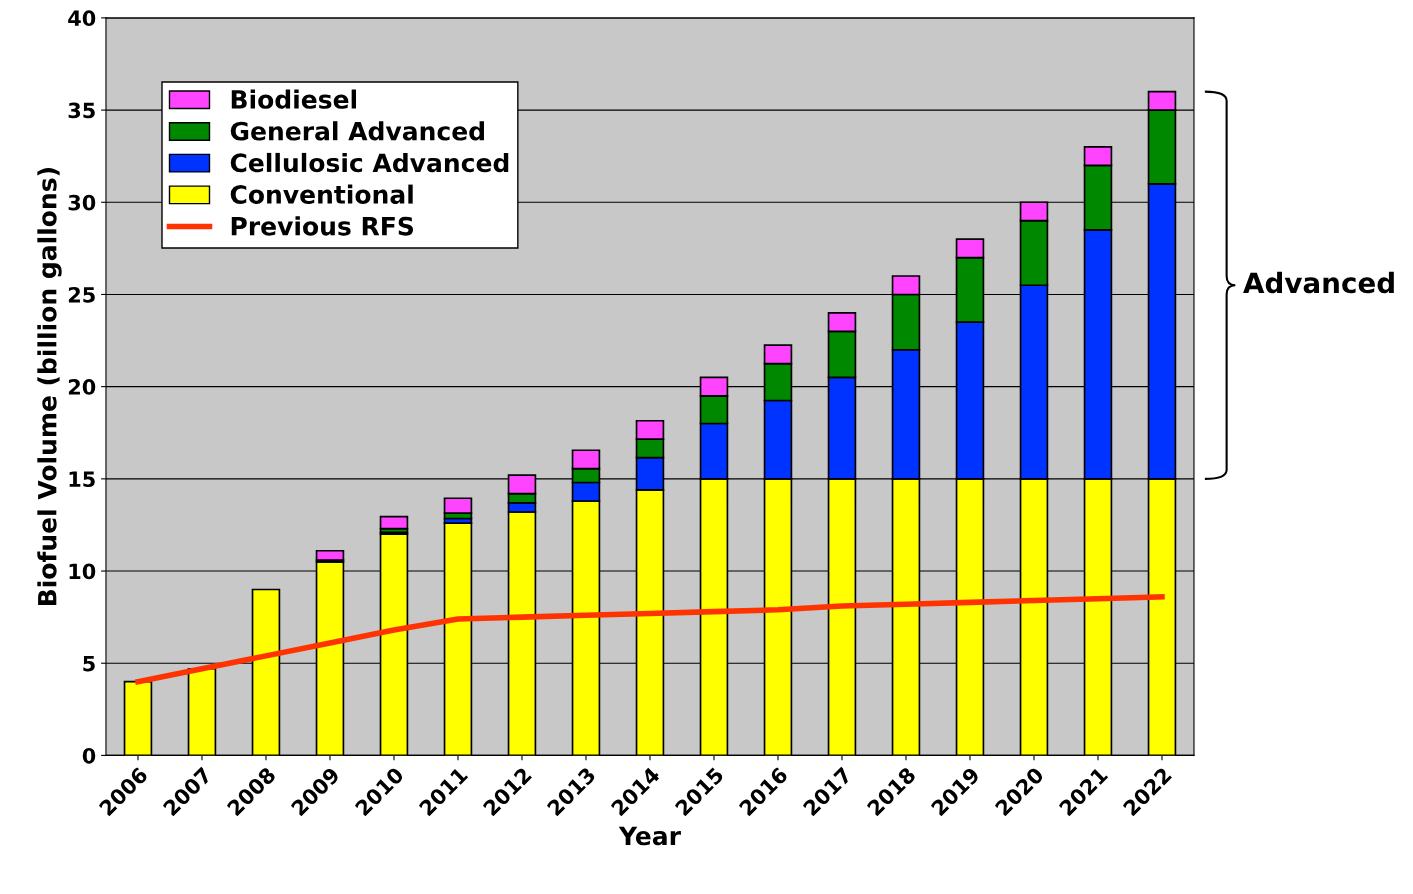 The height and width of the screenshot is (894, 1413). What do you see at coordinates (321, 194) in the screenshot?
I see `legend-label: Conventional` at bounding box center [321, 194].